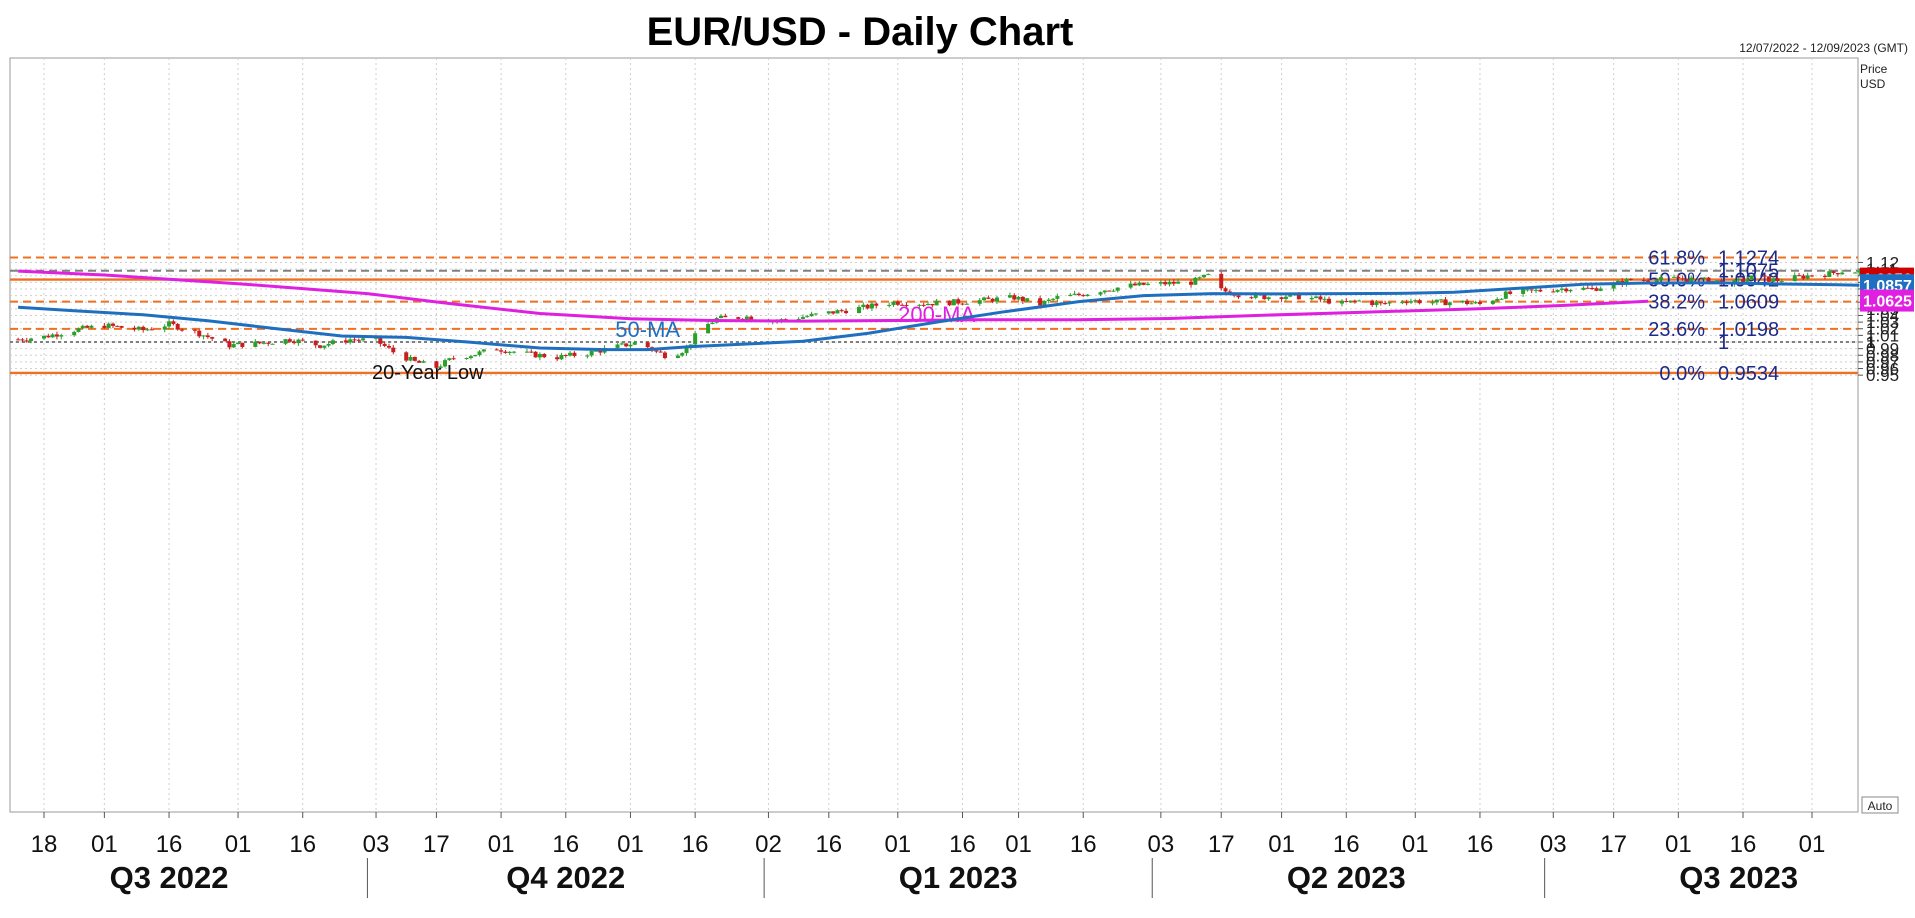  What do you see at coordinates (1874, 69) in the screenshot?
I see `y-axis-title-price: Price` at bounding box center [1874, 69].